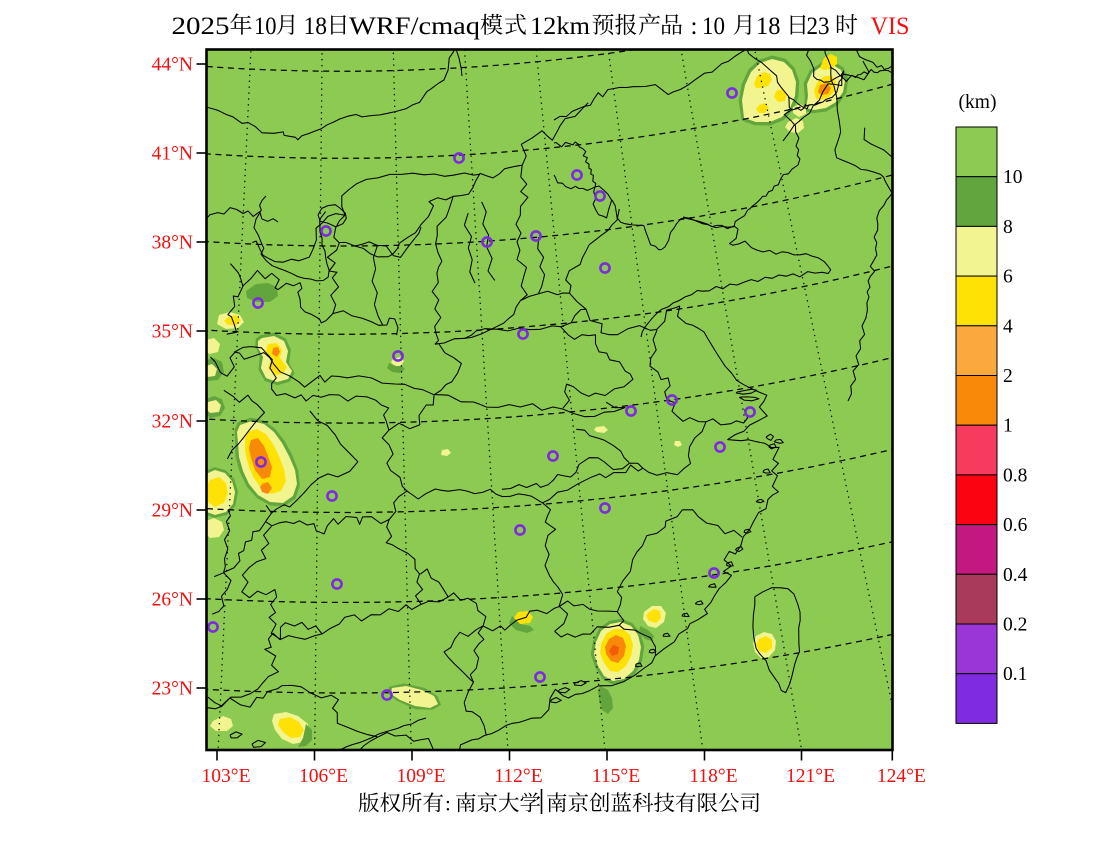 This screenshot has height=850, width=1100. Describe the element at coordinates (1015, 475) in the screenshot. I see `svg-text: 0.8` at that location.